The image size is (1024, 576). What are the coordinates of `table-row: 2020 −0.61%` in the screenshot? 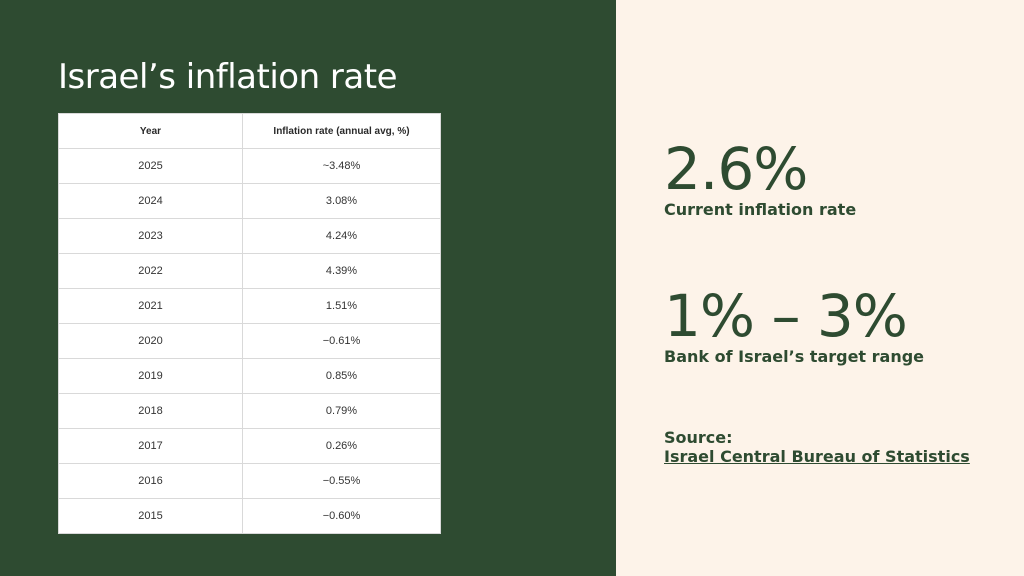 It's located at (249, 341).